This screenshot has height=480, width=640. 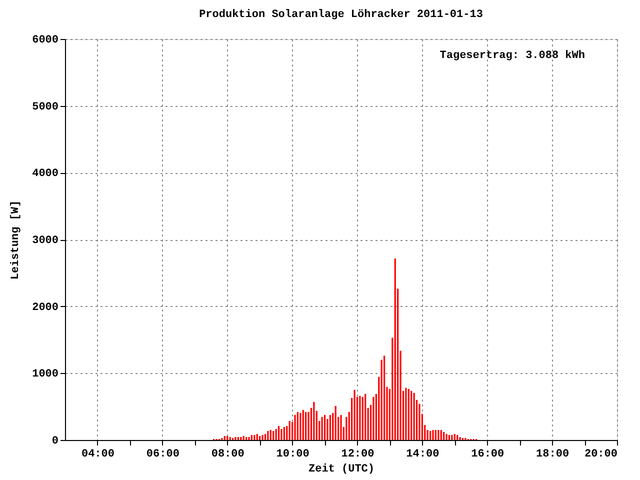 I want to click on y-axis-title: Leistung [W], so click(x=16, y=240).